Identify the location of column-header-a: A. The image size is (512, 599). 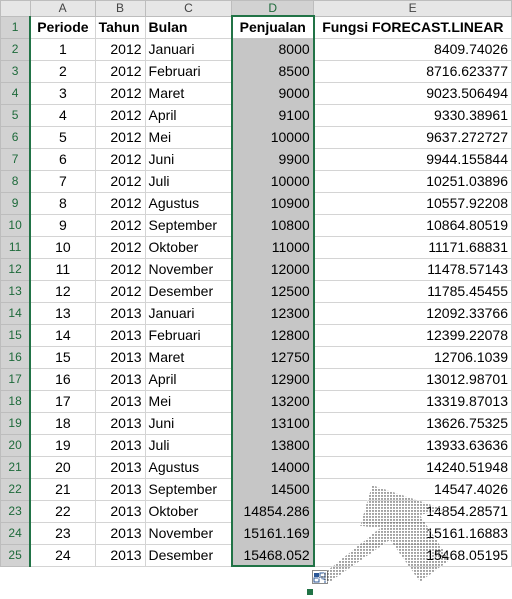
(62, 8).